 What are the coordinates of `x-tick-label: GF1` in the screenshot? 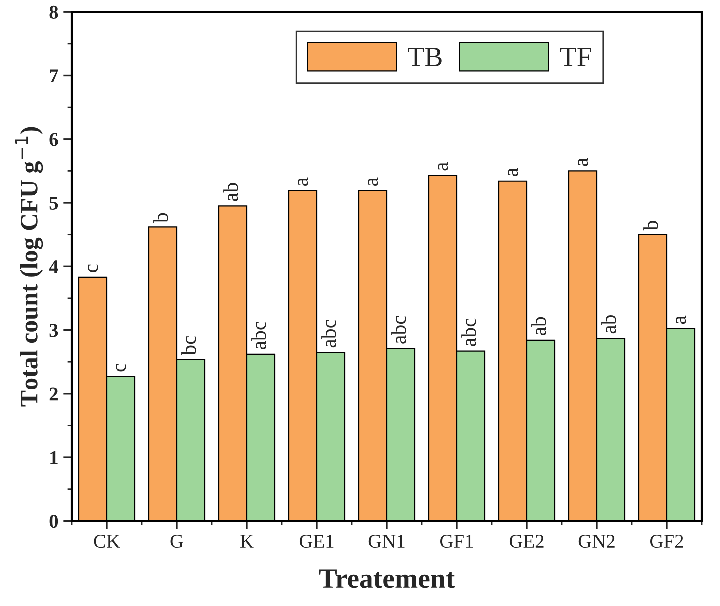 It's located at (457, 541).